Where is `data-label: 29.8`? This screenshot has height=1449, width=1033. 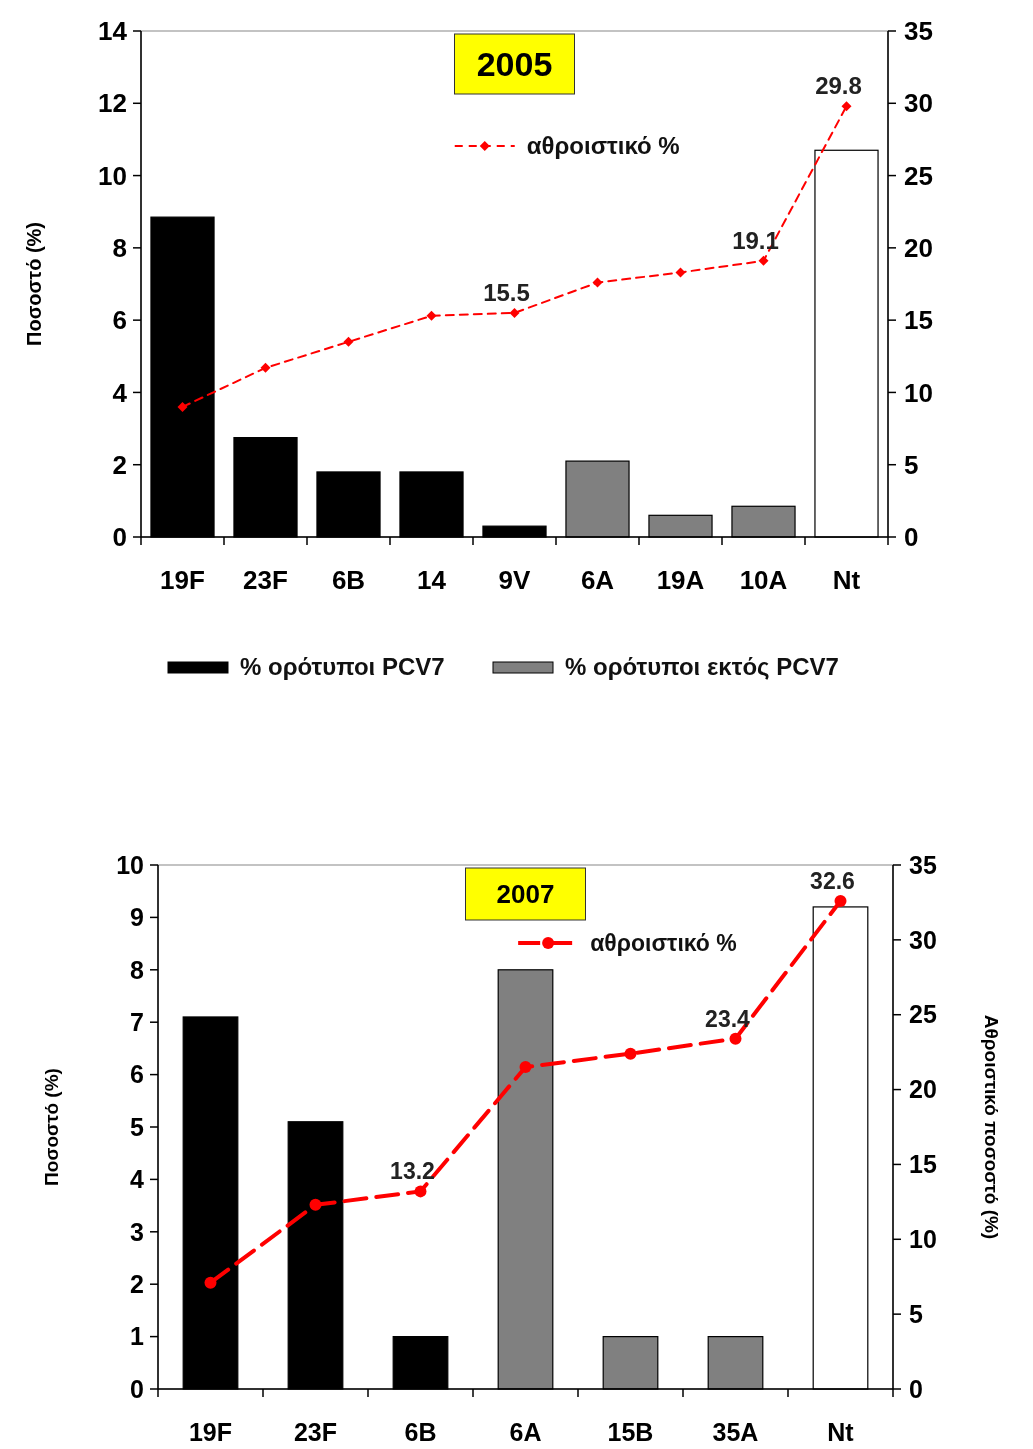
data-label: 29.8 is located at coordinates (838, 86).